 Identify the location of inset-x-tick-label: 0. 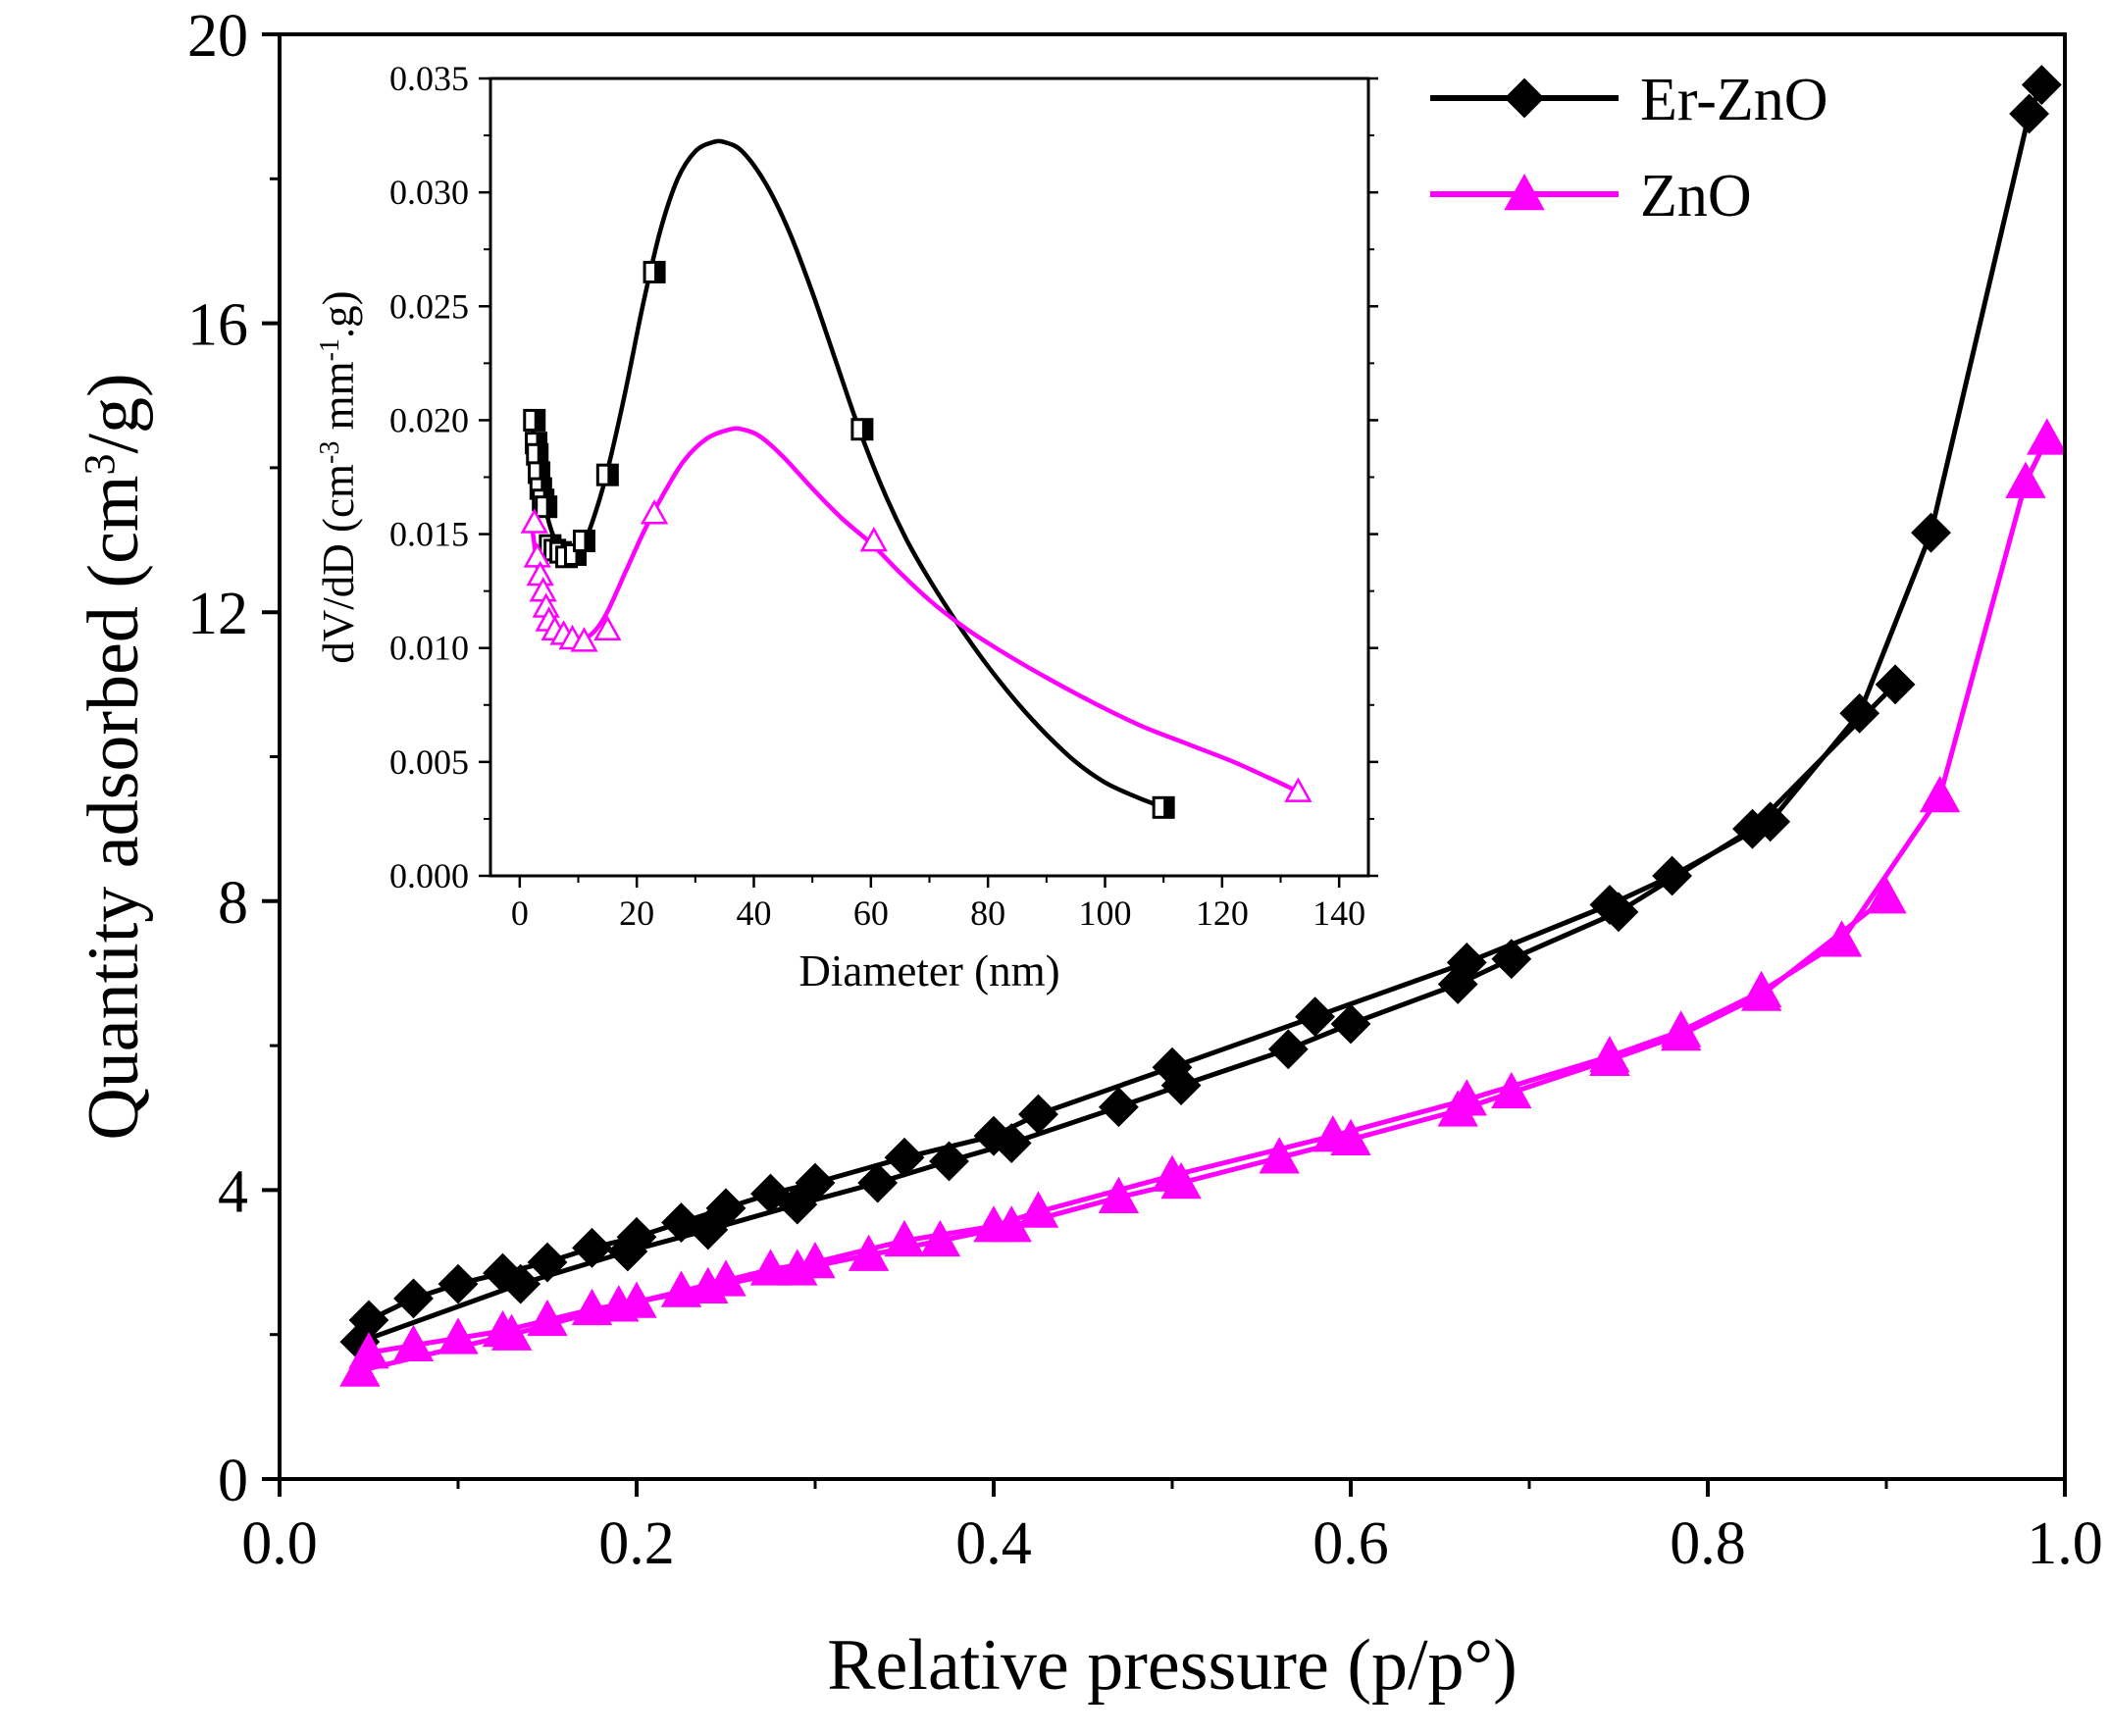
(520, 914).